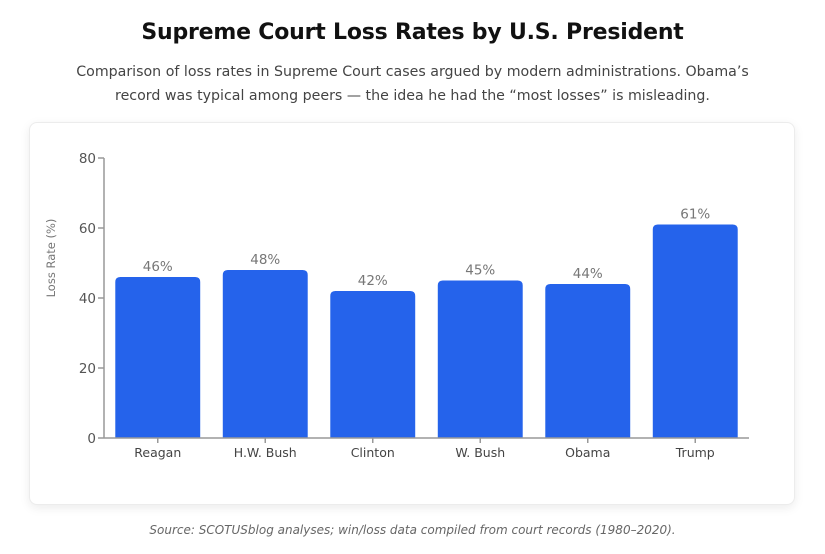 This screenshot has width=825, height=554. Describe the element at coordinates (51, 258) in the screenshot. I see `y-axis-title: Loss Rate (%)` at that location.